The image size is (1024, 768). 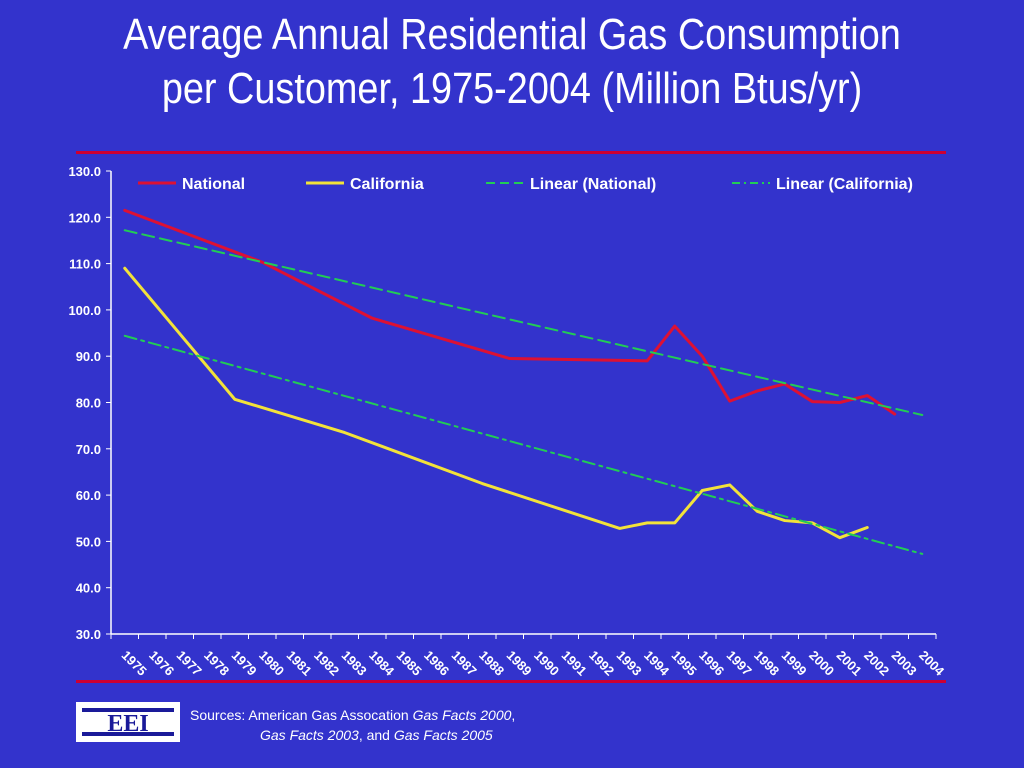 I want to click on x-tick-label: 1993, so click(x=629, y=663).